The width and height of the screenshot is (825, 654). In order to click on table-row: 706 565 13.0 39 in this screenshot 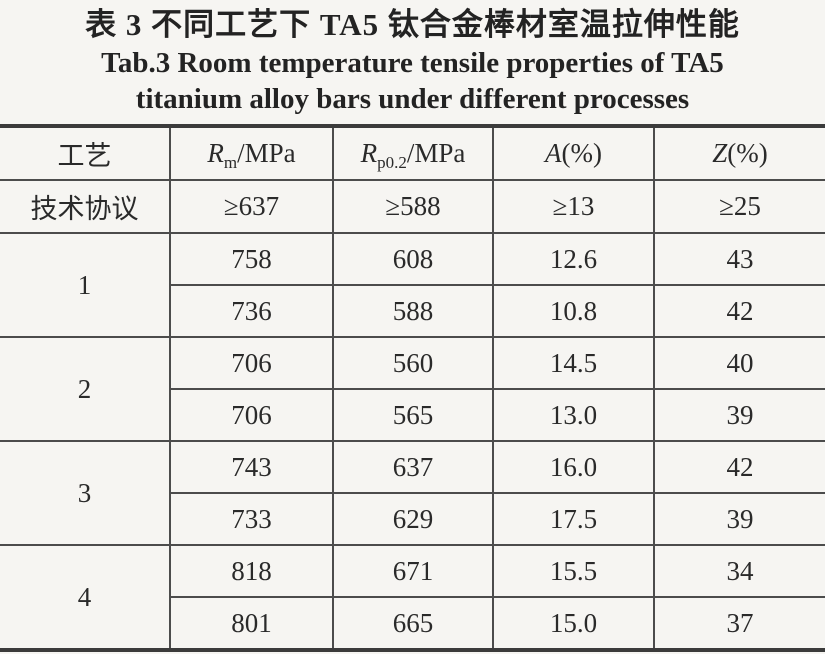, I will do `click(412, 415)`.